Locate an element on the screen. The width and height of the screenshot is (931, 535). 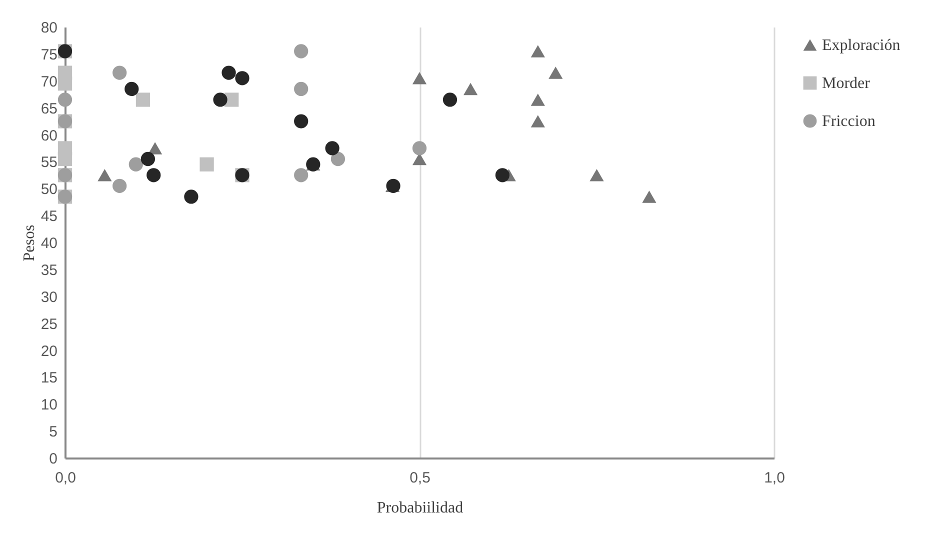
x-tick-label: 0,5 is located at coordinates (420, 478).